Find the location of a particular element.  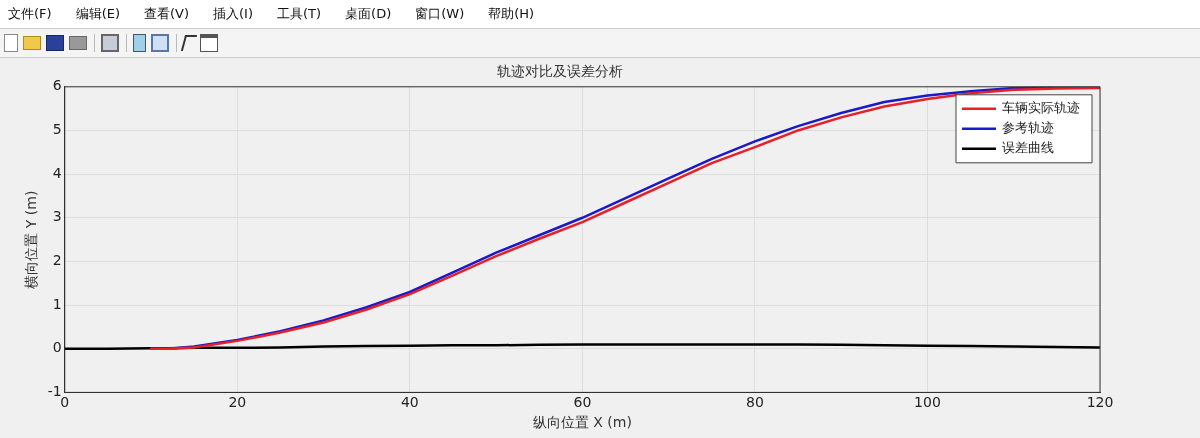

y-tick-label: 2 is located at coordinates (57, 260).